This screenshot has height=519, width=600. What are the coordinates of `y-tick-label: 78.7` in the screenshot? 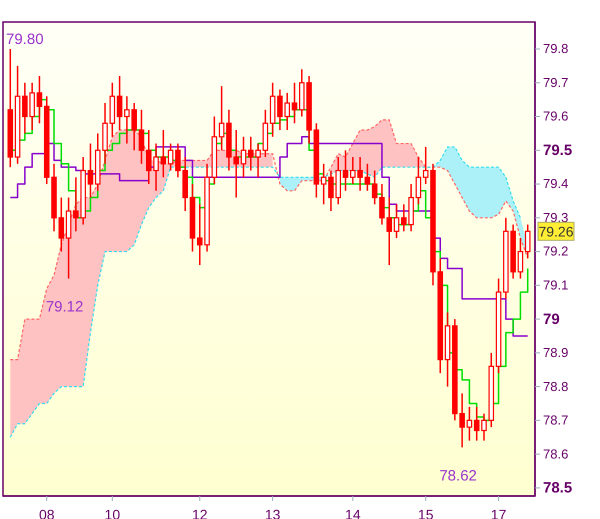 It's located at (555, 420).